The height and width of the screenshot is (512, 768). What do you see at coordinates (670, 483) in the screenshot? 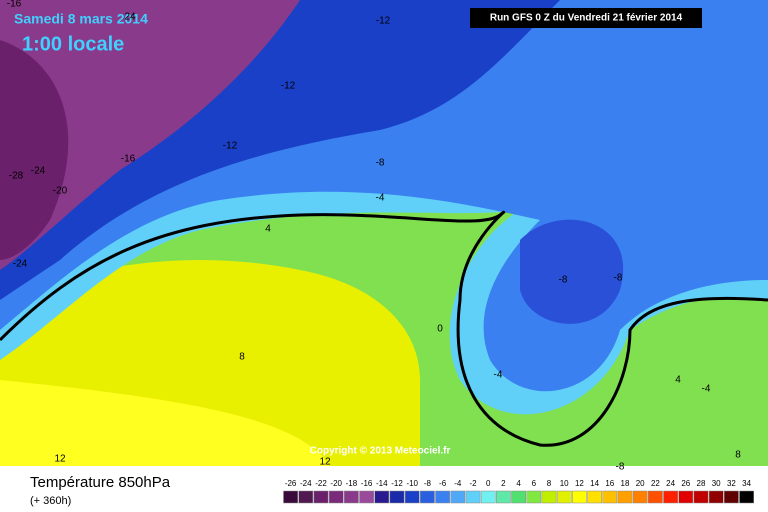
I see `scale-label: 24` at bounding box center [670, 483].